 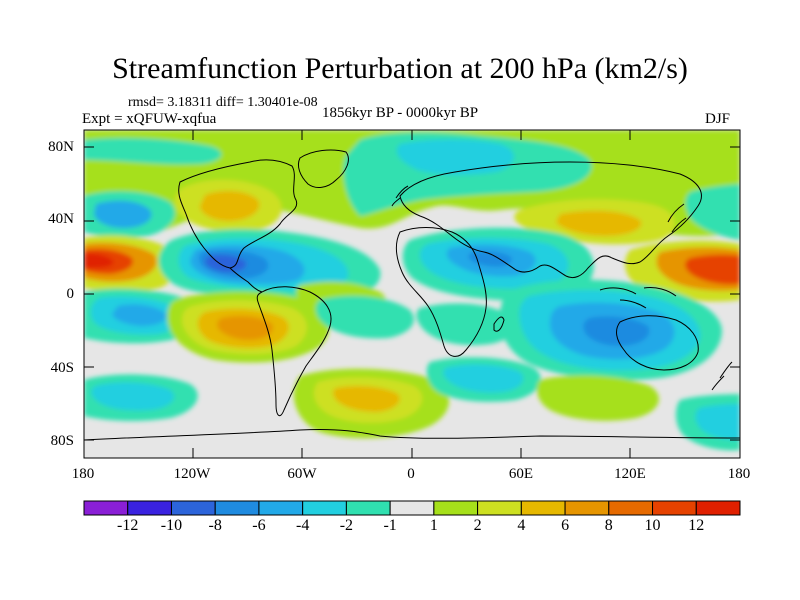 I want to click on madagascar-coast, so click(x=499, y=324).